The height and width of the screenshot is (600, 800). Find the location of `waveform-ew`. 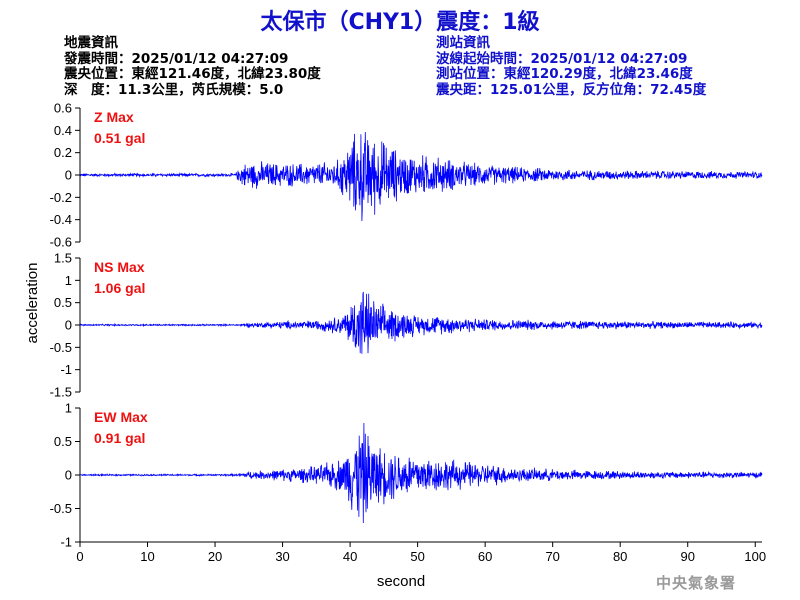

waveform-ew is located at coordinates (421, 473).